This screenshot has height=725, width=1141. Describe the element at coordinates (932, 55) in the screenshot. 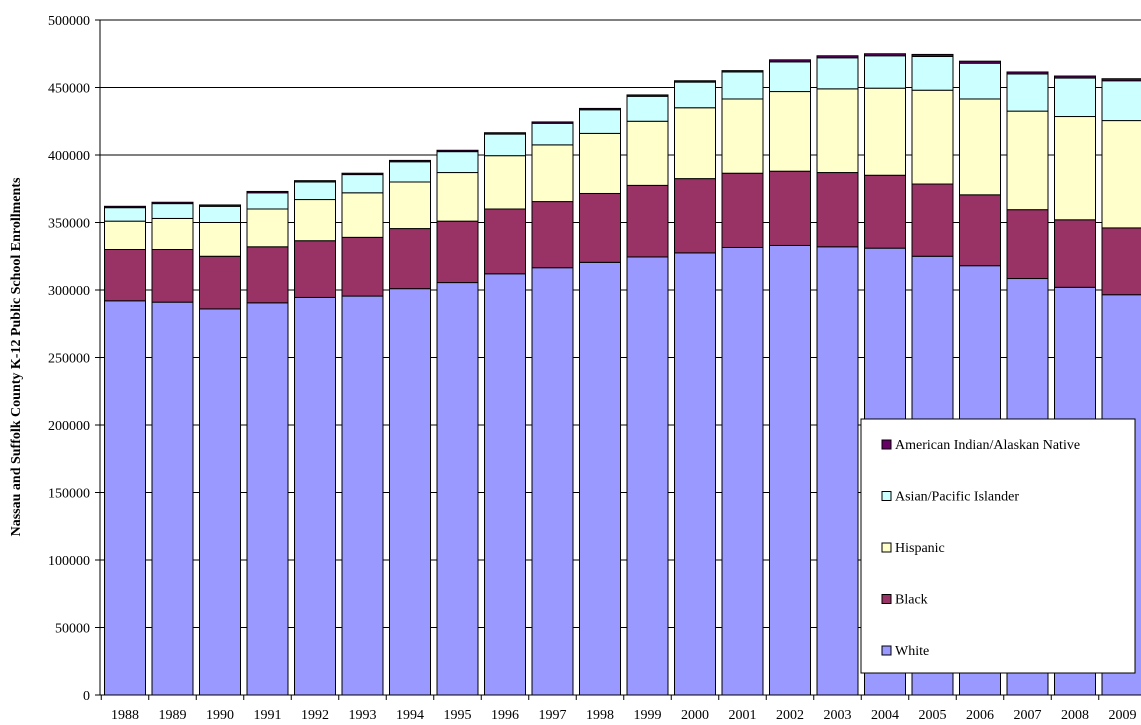

I see `bar-segment-american-indian-alaskan-native-2005` at that location.